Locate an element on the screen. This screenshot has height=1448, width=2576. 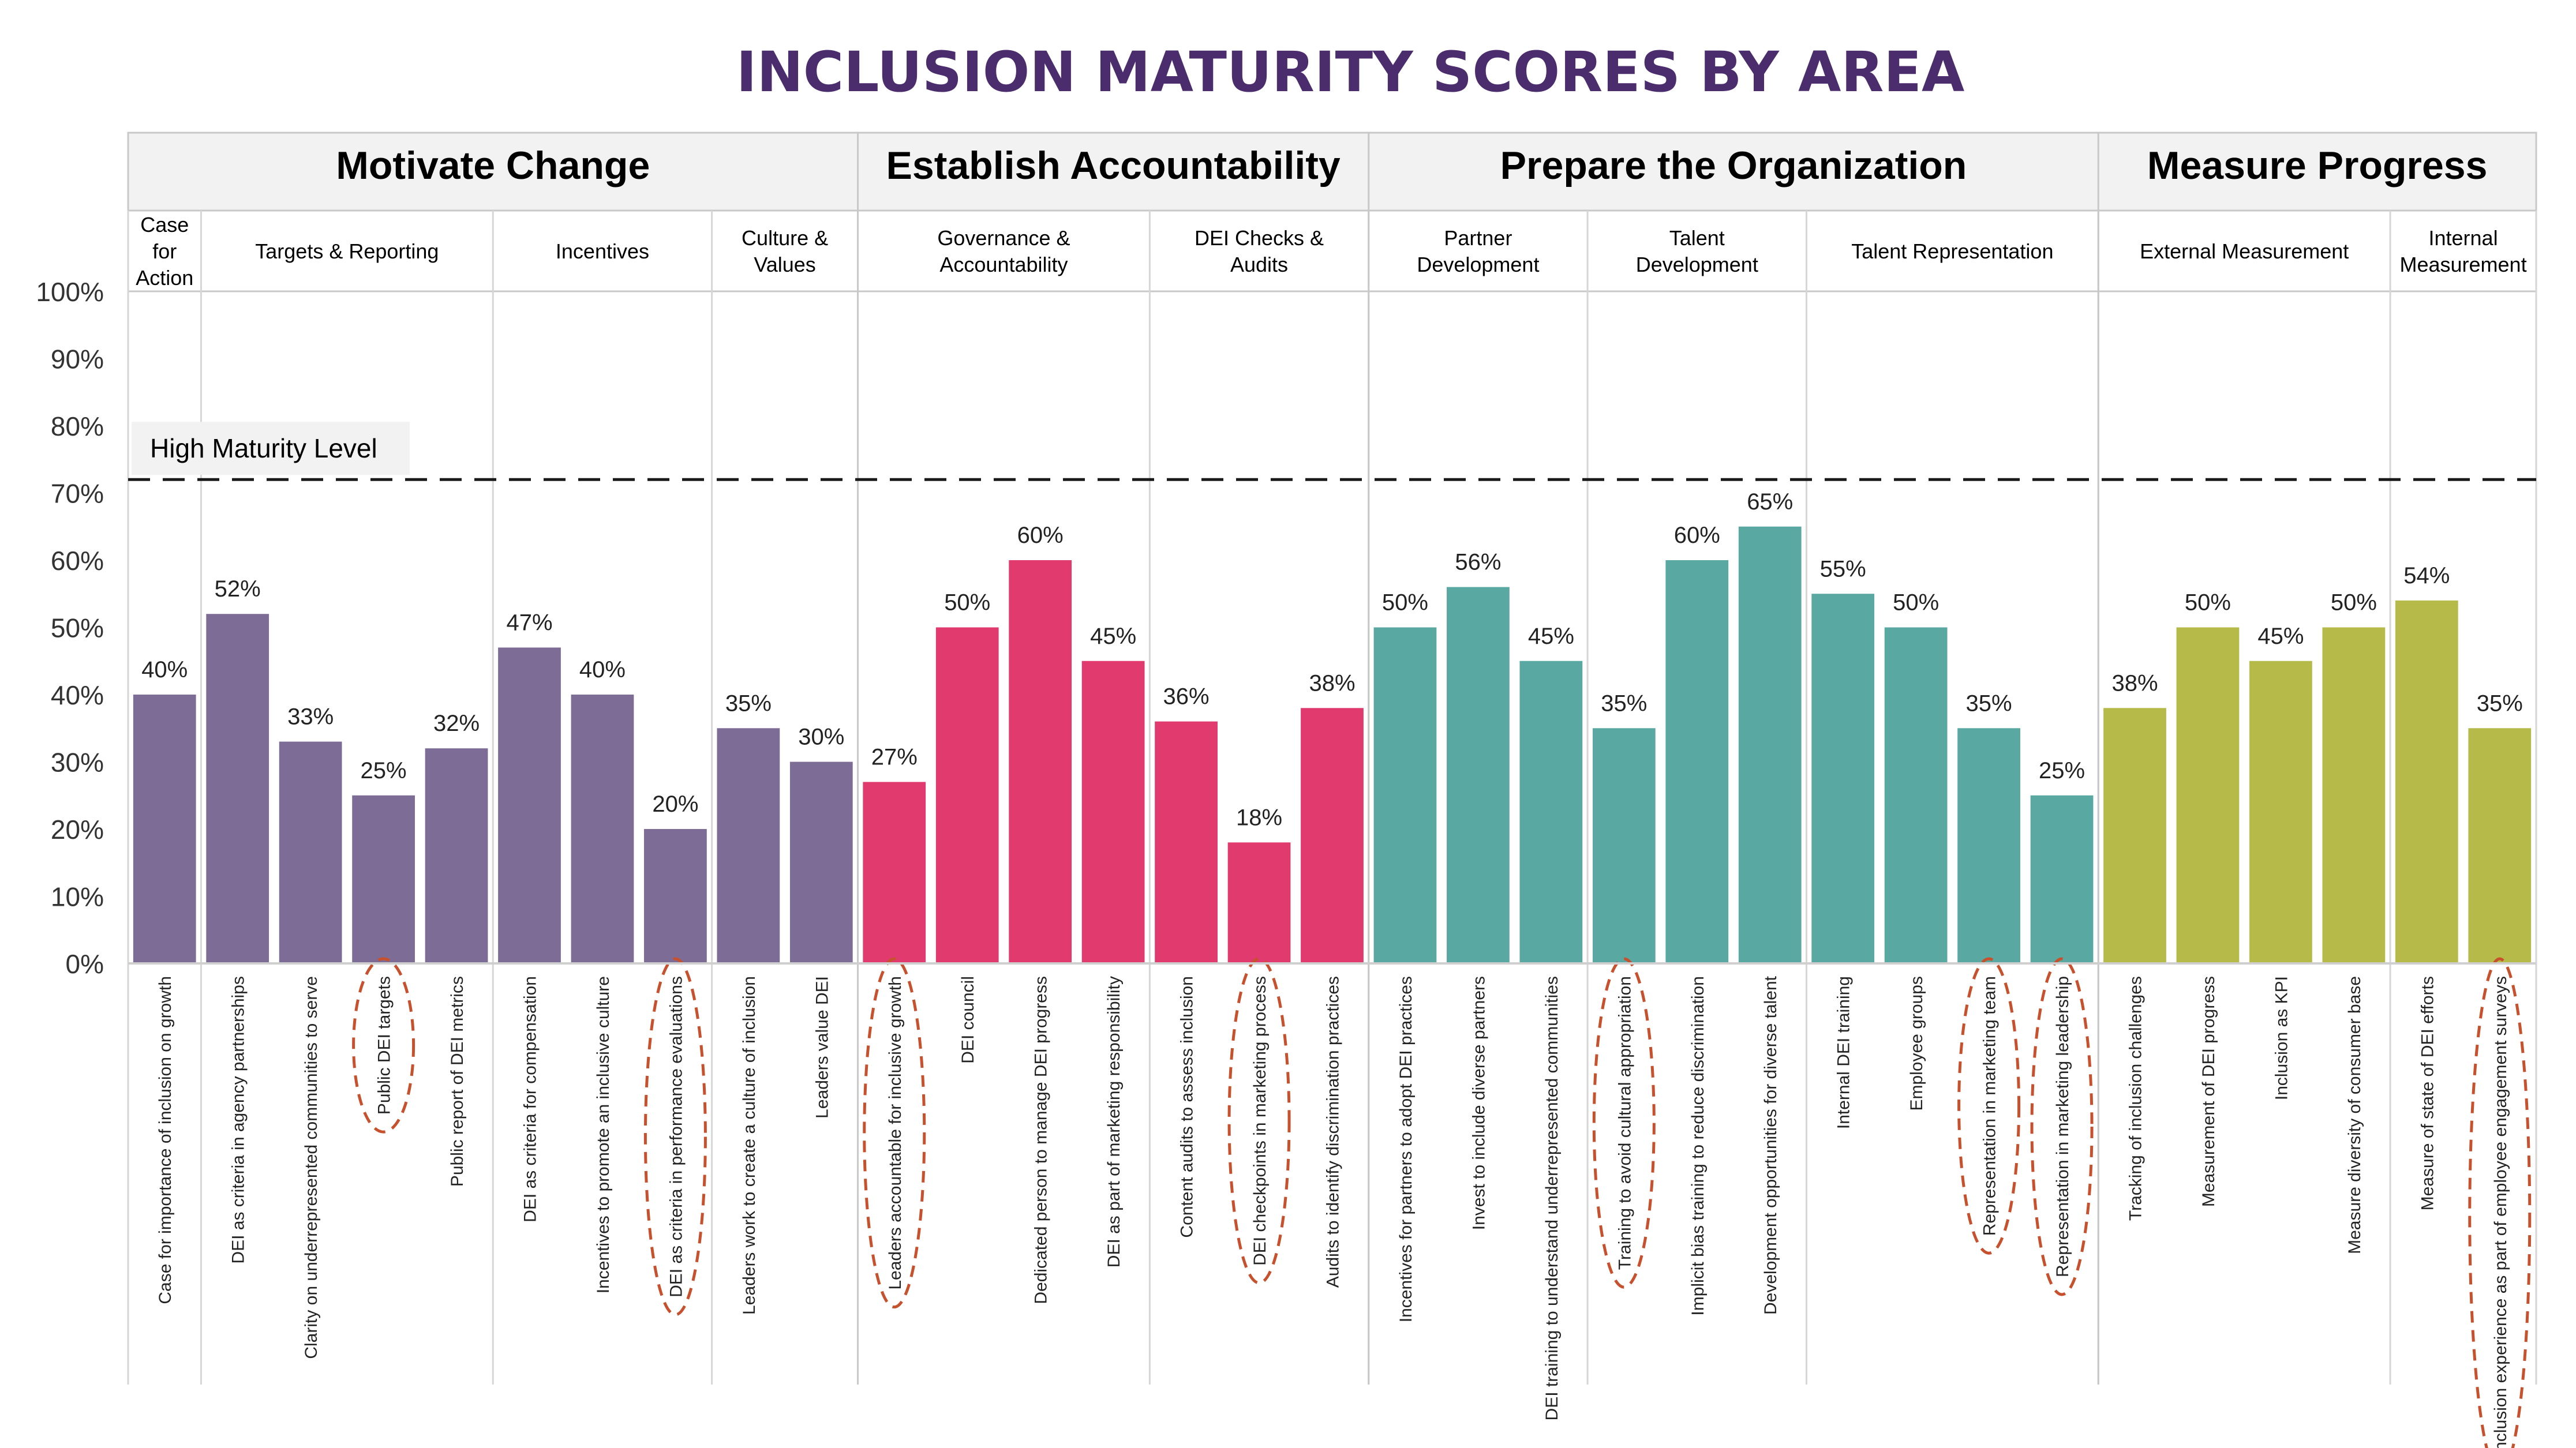
value-label: 65% is located at coordinates (1770, 502).